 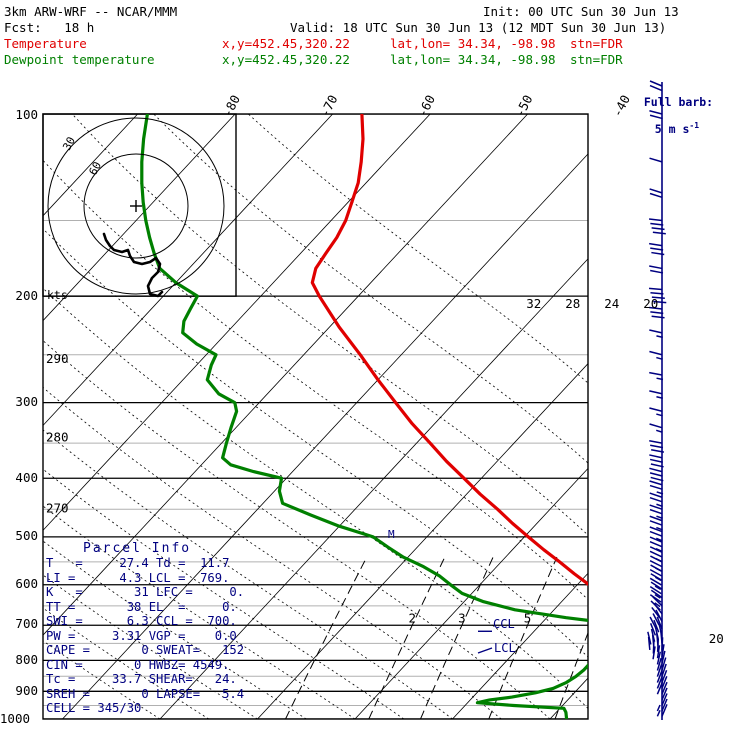 I want to click on svg-text: -60, so click(x=426, y=105).